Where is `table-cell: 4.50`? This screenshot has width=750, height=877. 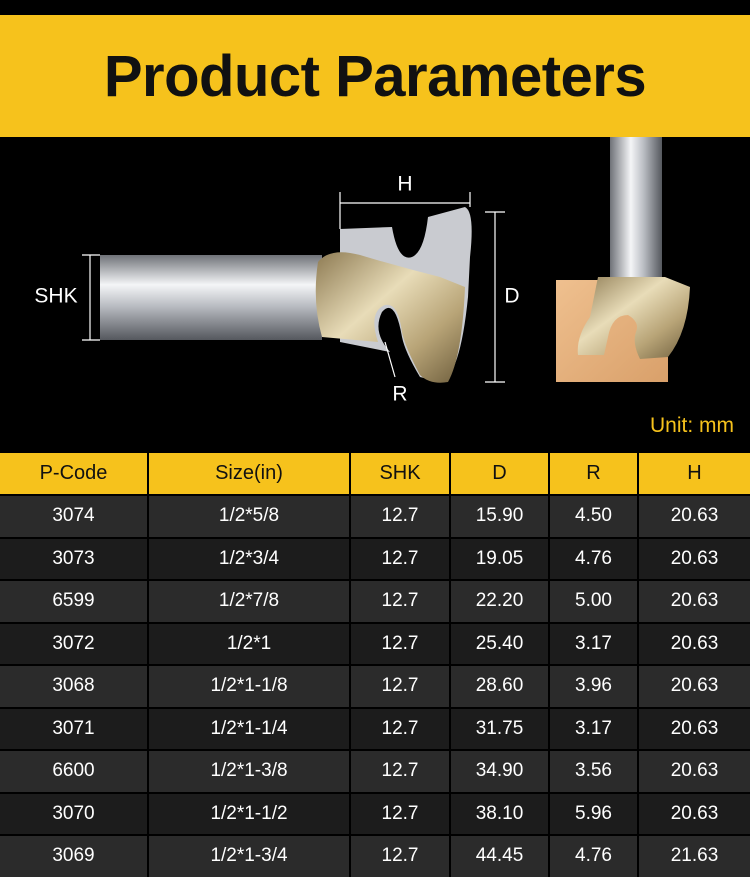
table-cell: 4.50 is located at coordinates (593, 516).